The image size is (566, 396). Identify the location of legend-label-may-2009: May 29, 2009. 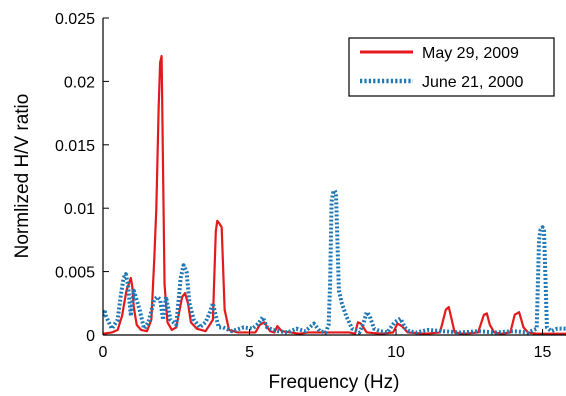
(470, 53).